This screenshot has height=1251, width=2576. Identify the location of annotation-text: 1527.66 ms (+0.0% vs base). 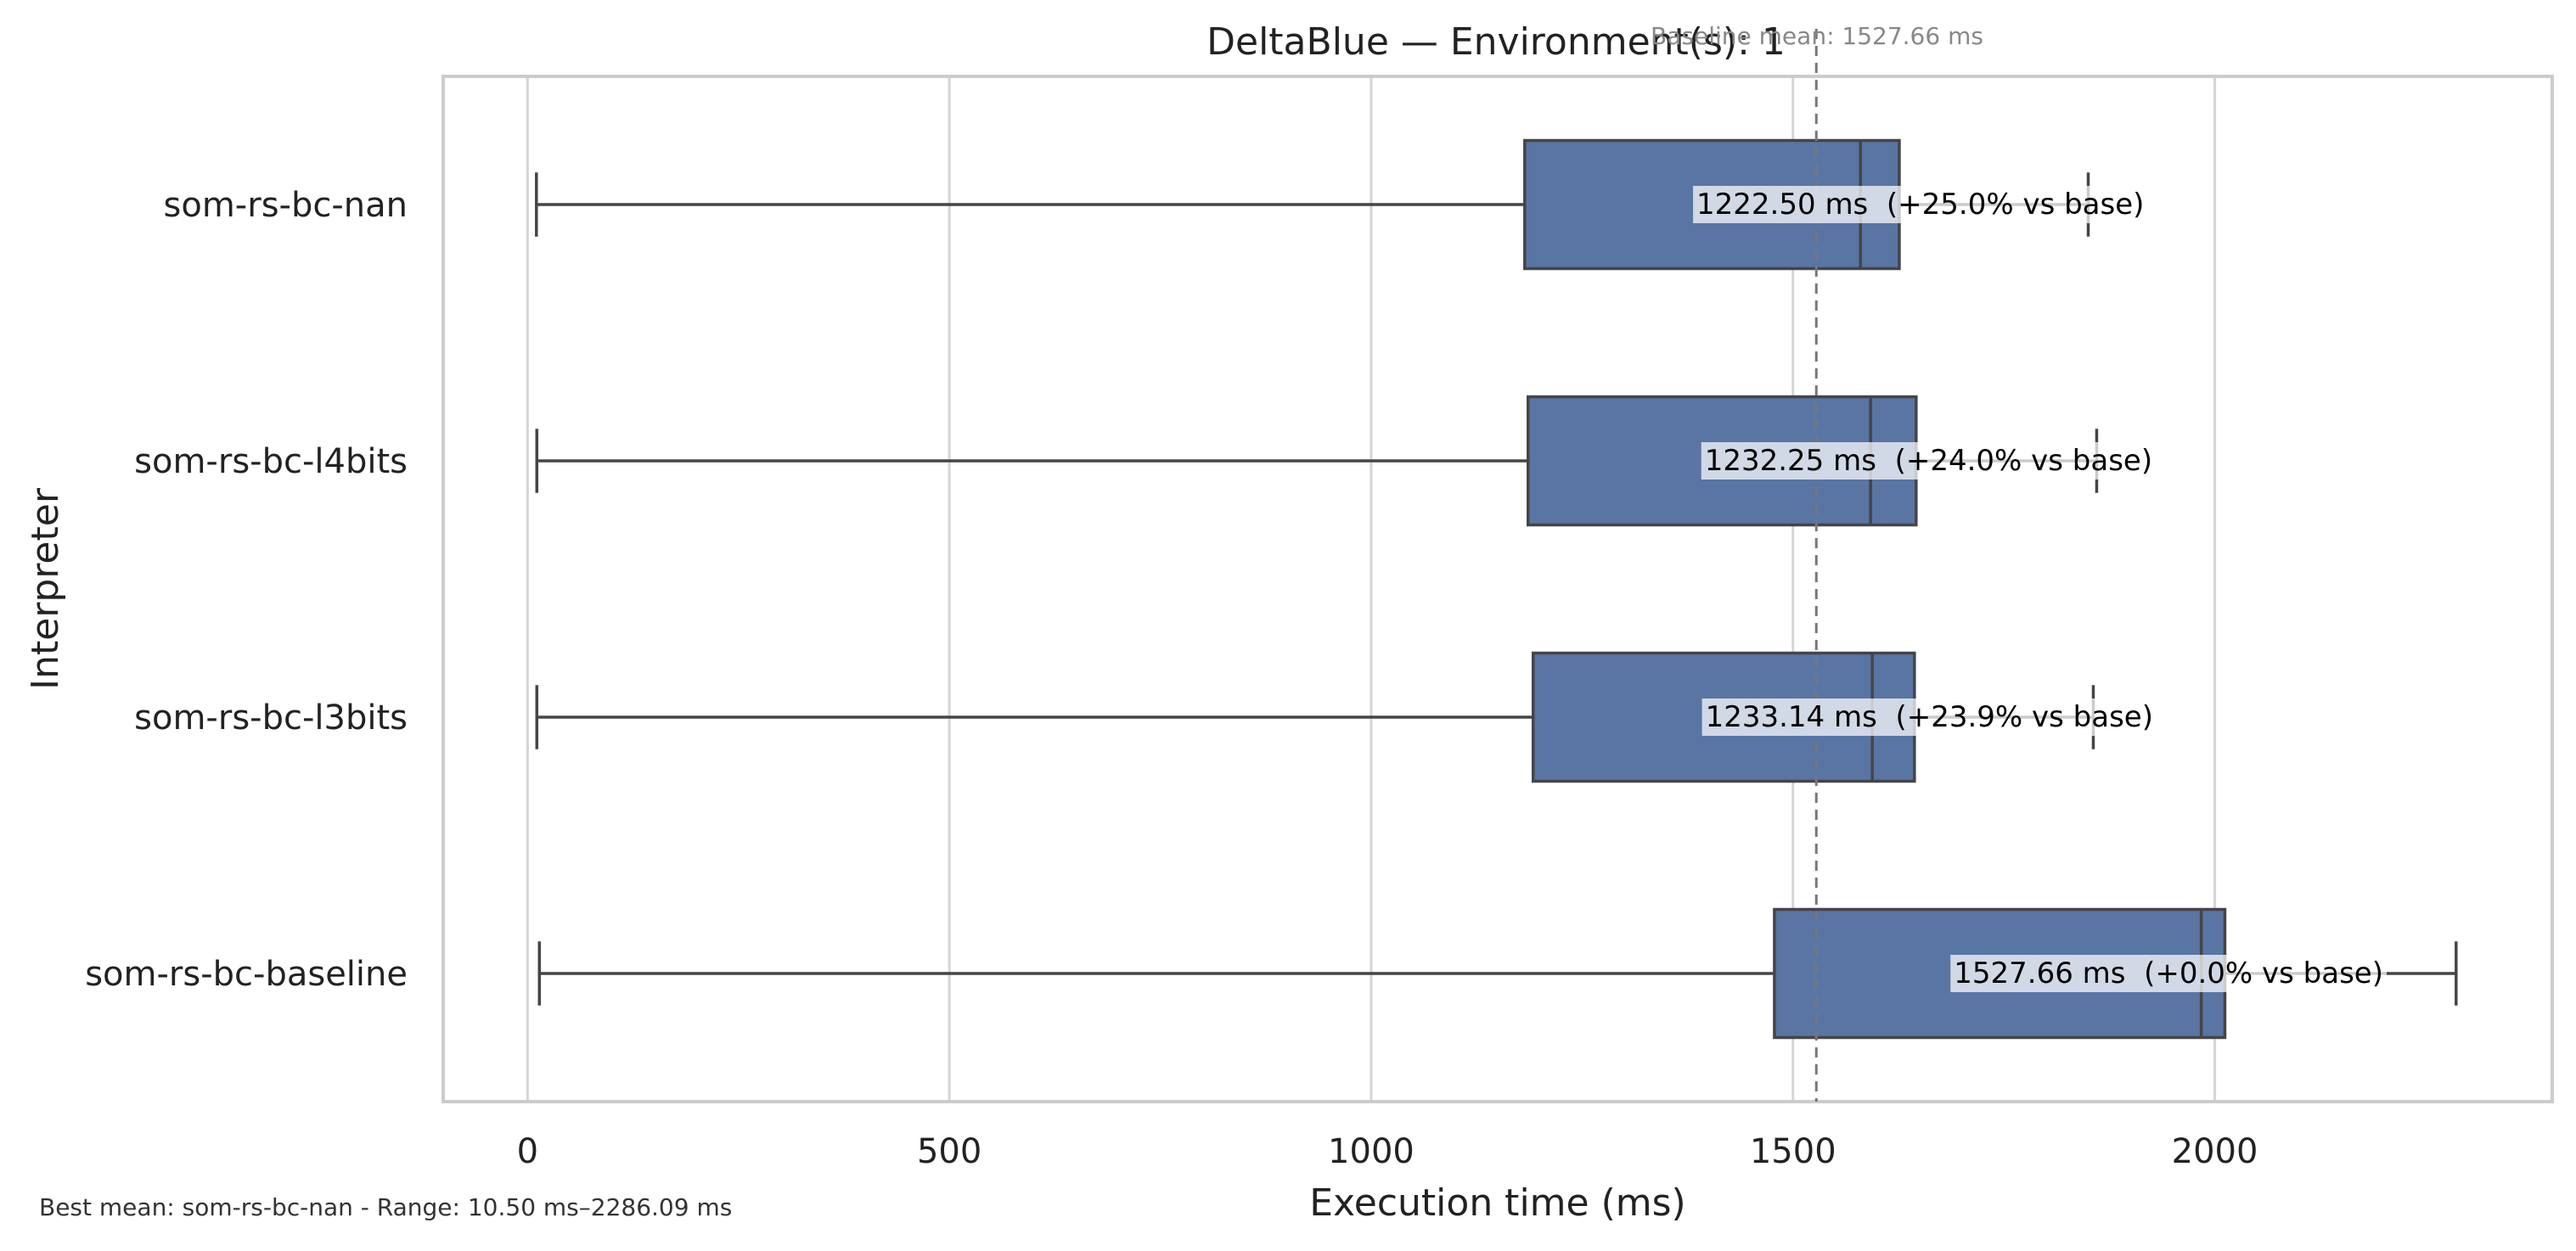
(2168, 973).